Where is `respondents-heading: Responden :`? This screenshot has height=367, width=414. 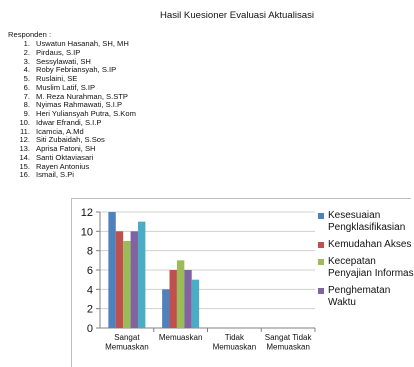 respondents-heading: Responden : is located at coordinates (30, 34).